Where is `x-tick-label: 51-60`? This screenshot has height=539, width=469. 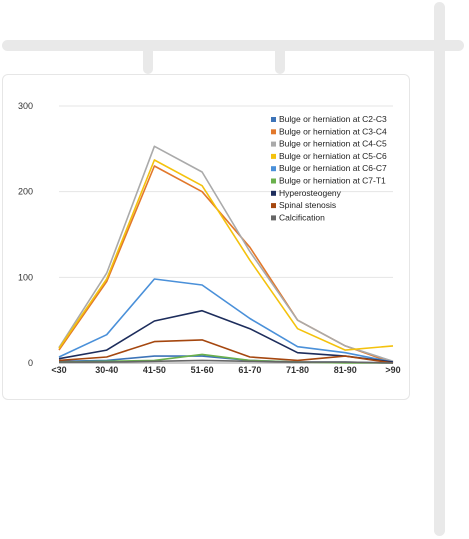
x-tick-label: 51-60 is located at coordinates (202, 370).